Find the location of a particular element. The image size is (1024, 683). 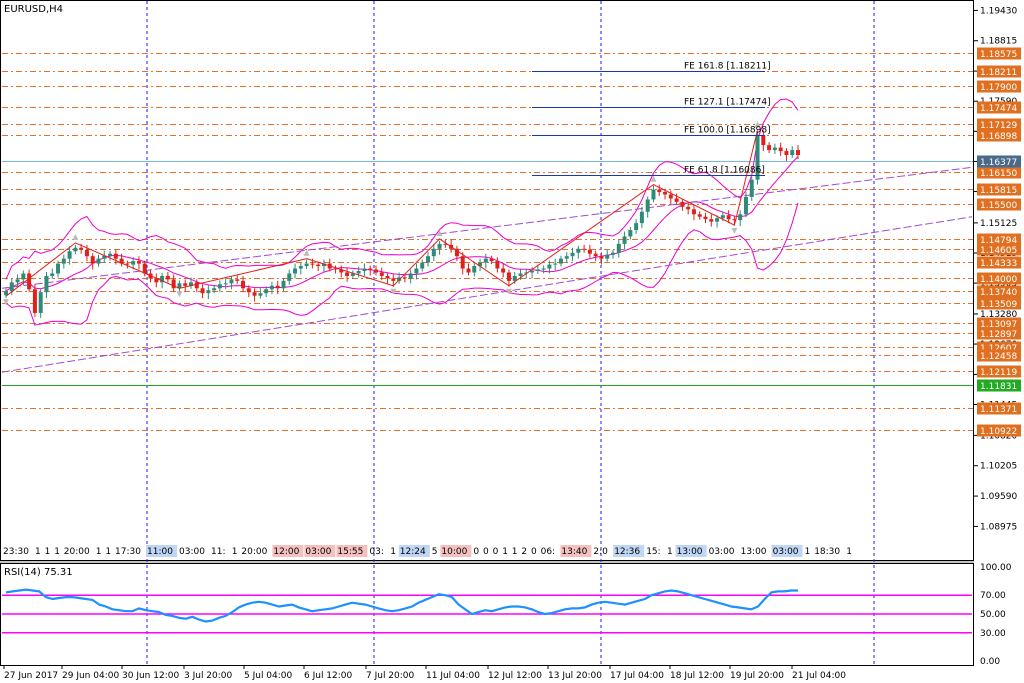

level-price-tag-text: 1.16898 is located at coordinates (998, 137).